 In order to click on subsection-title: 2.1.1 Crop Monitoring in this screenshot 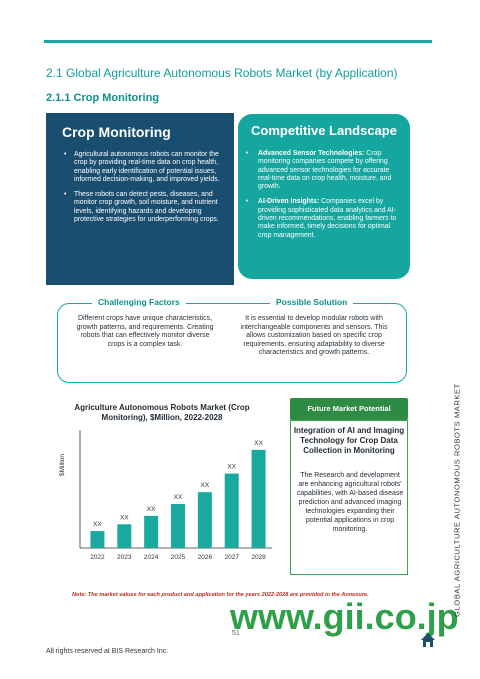, I will do `click(103, 98)`.